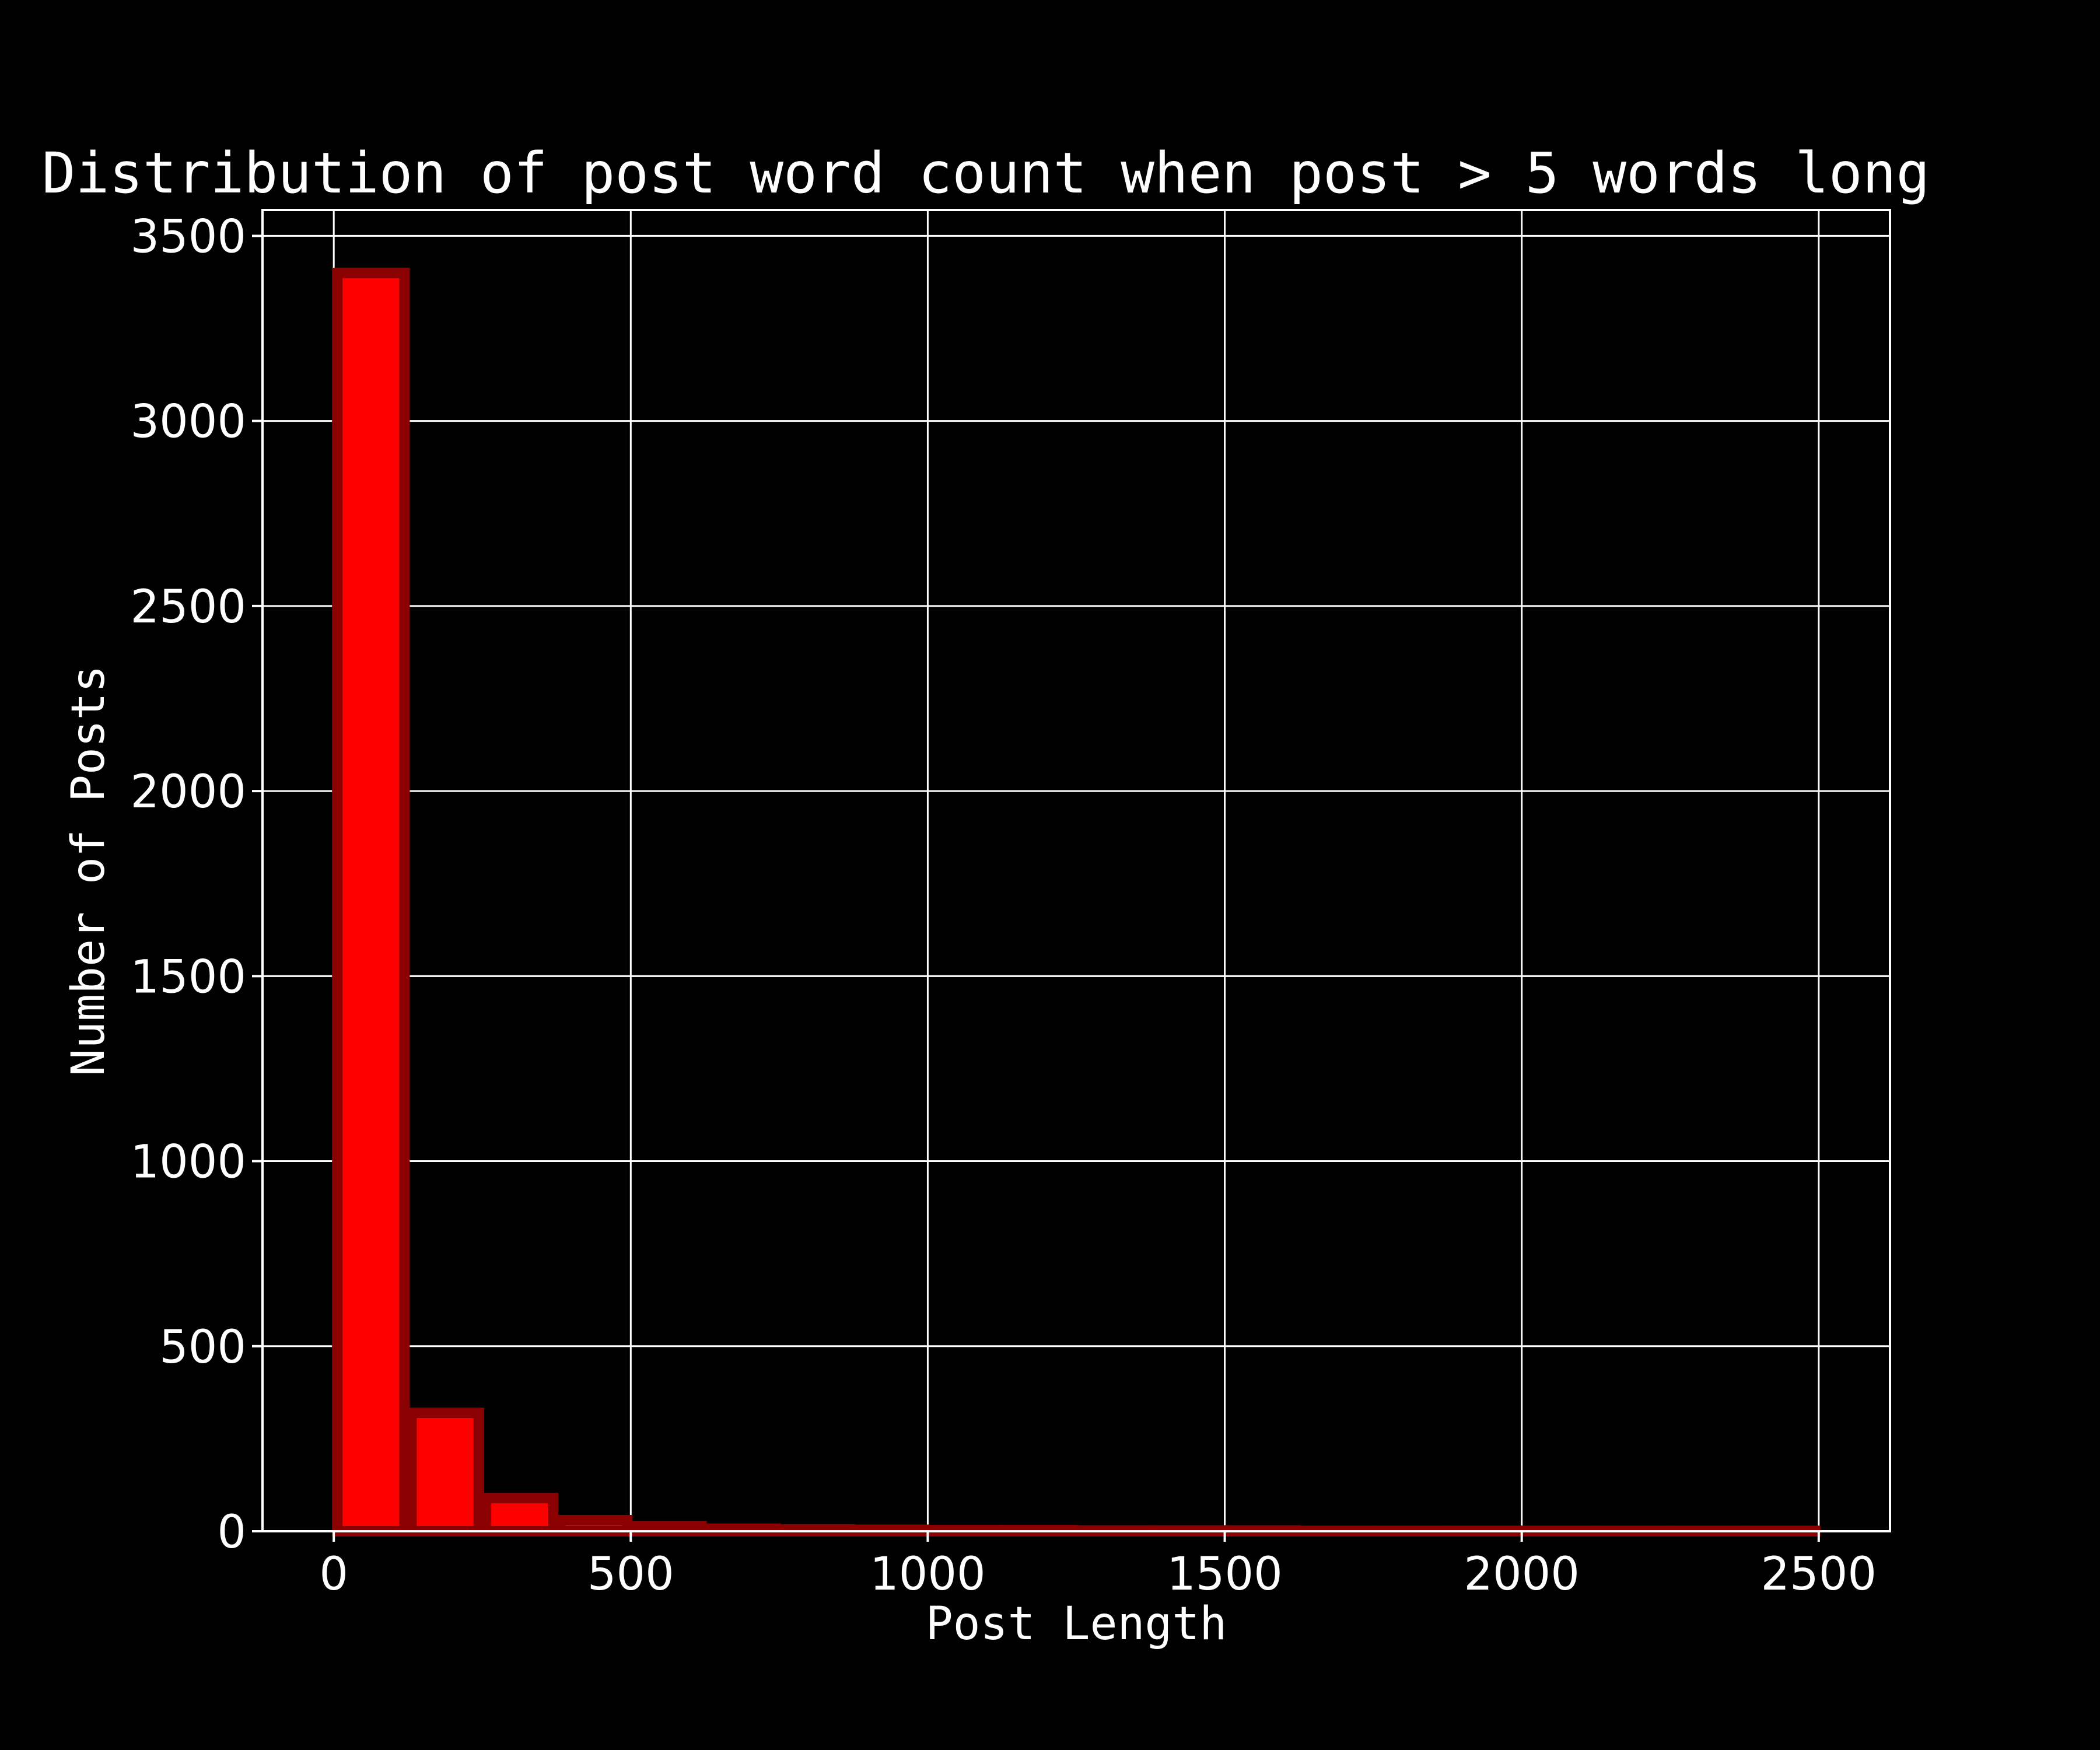 This screenshot has height=1750, width=2100. What do you see at coordinates (333, 1574) in the screenshot?
I see `x-tick-label: 0` at bounding box center [333, 1574].